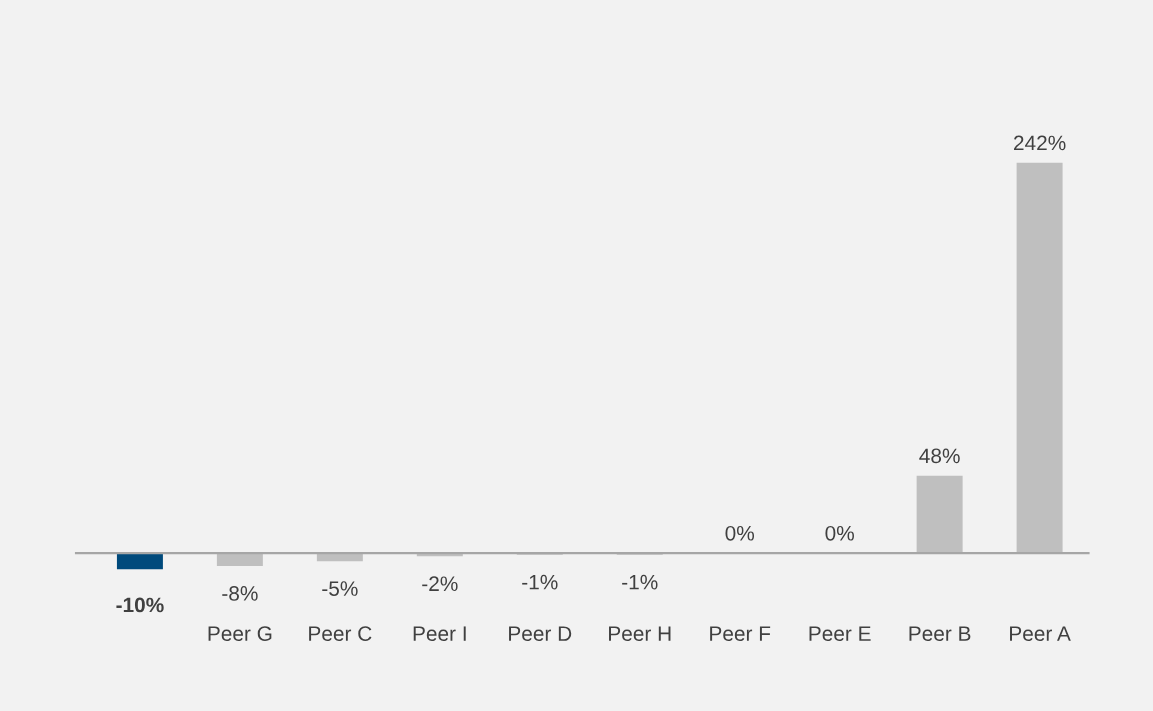  Describe the element at coordinates (1040, 633) in the screenshot. I see `x-tick-label: Peer A` at that location.